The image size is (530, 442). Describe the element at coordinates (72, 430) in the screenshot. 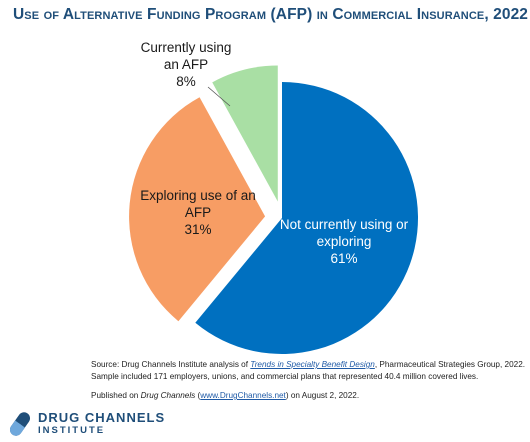

I see `logo-line2: INSTITUTE` at that location.